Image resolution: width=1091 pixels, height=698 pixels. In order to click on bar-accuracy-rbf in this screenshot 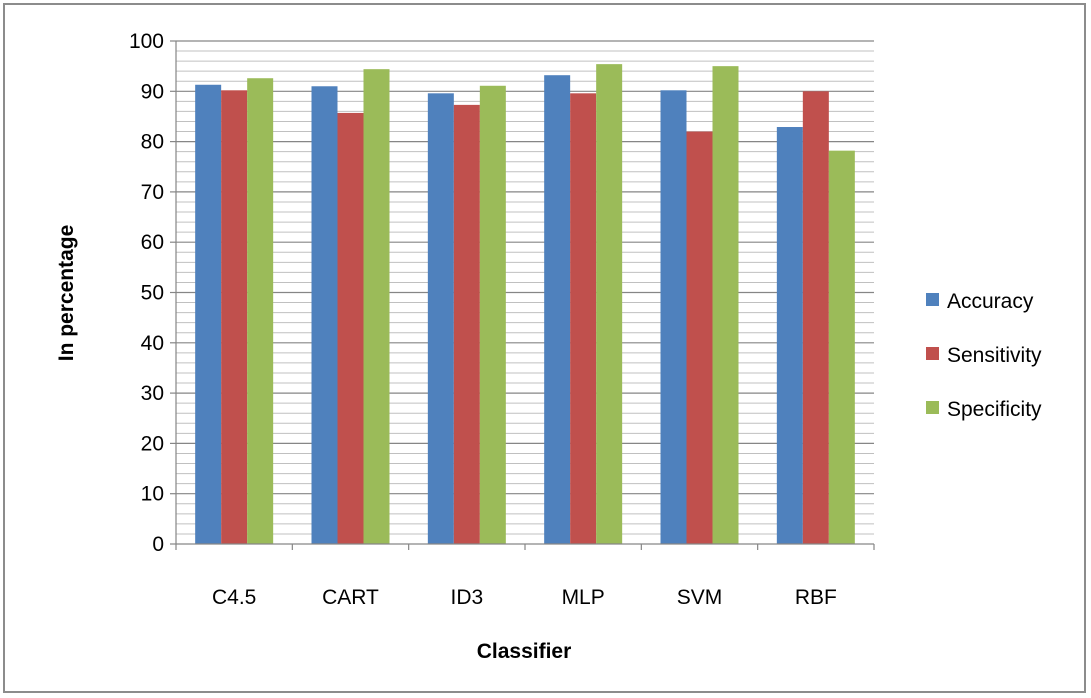, I will do `click(789, 335)`.